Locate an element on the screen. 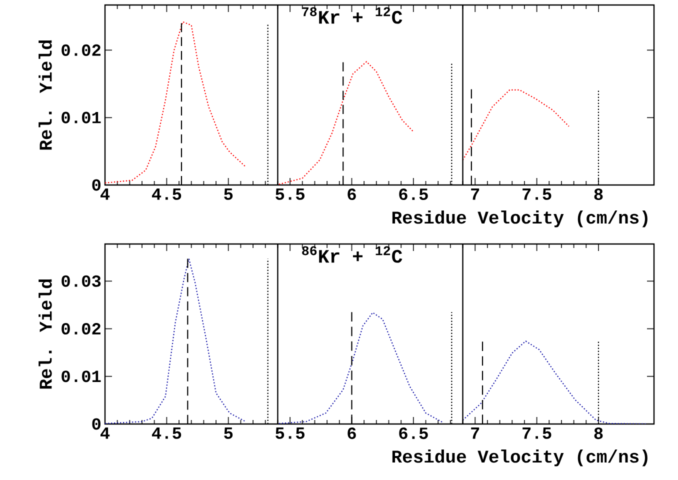 The height and width of the screenshot is (480, 678). annotation: $^{86}$Kr + $^{12}$C is located at coordinates (352, 254).